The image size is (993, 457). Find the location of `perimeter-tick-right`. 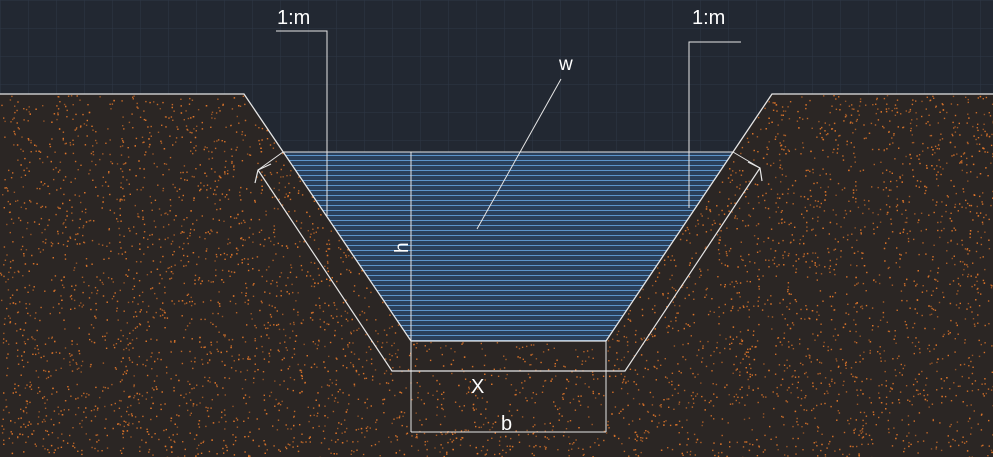

perimeter-tick-right is located at coordinates (746, 160).